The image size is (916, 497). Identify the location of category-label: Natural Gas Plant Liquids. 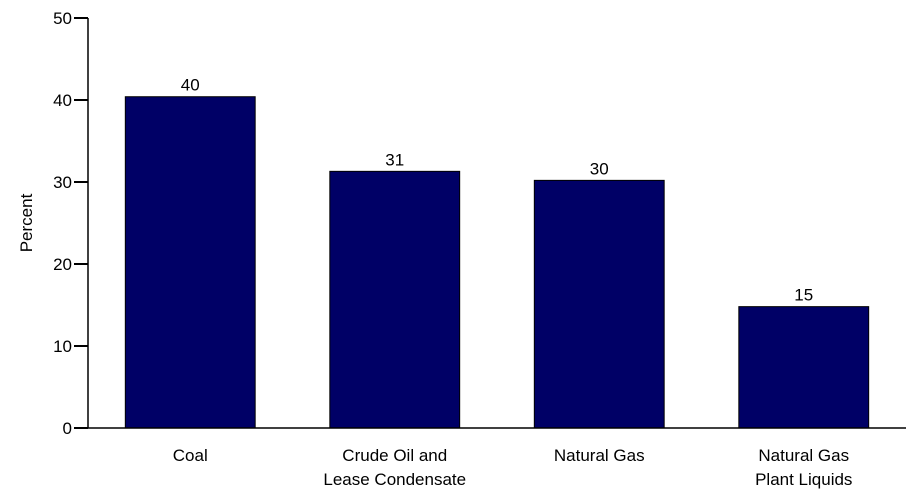
(803, 467).